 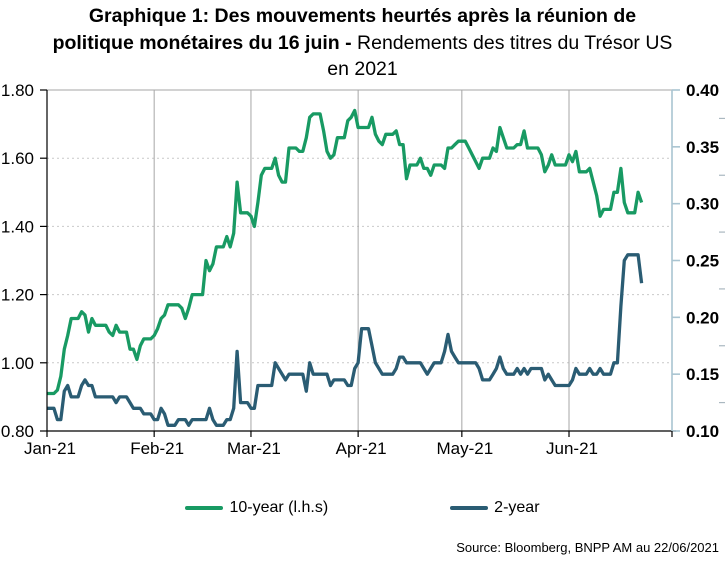 What do you see at coordinates (362, 508) in the screenshot?
I see `chart-legend: 10-year (l.h.s) 2-year` at bounding box center [362, 508].